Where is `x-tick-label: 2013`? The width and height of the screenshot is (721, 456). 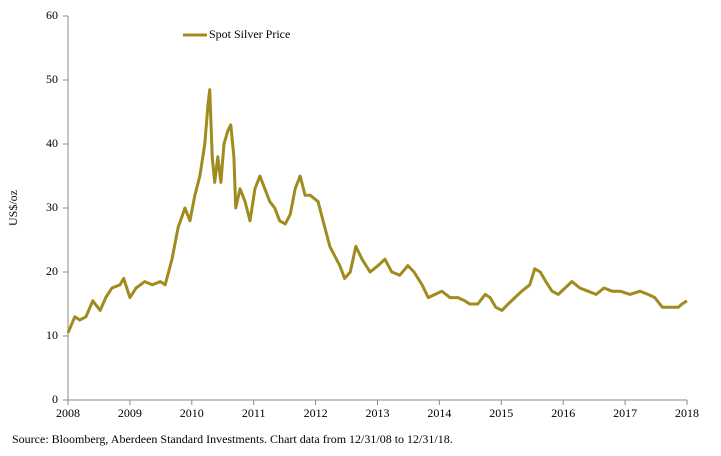 x-tick-label: 2013 is located at coordinates (378, 413).